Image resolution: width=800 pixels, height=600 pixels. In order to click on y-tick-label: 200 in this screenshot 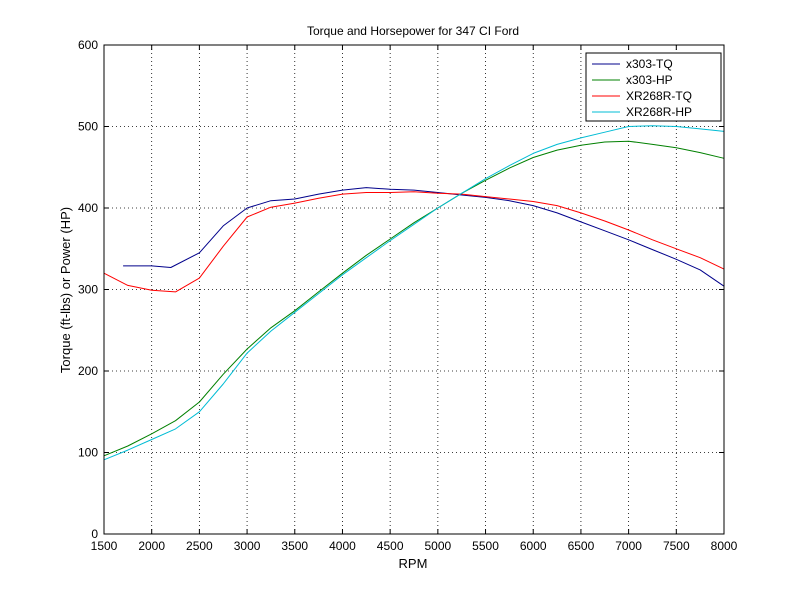, I will do `click(88, 371)`.